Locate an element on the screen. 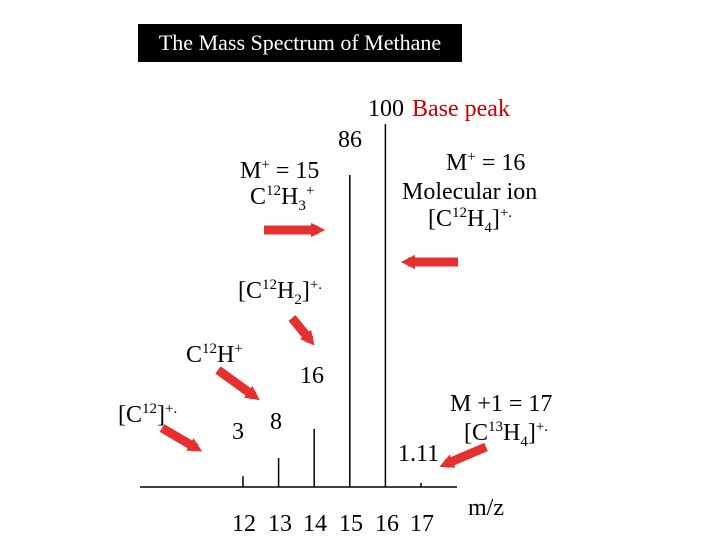 This screenshot has width=720, height=540. annotation-m17-line1: M +1 = 17 is located at coordinates (501, 404).